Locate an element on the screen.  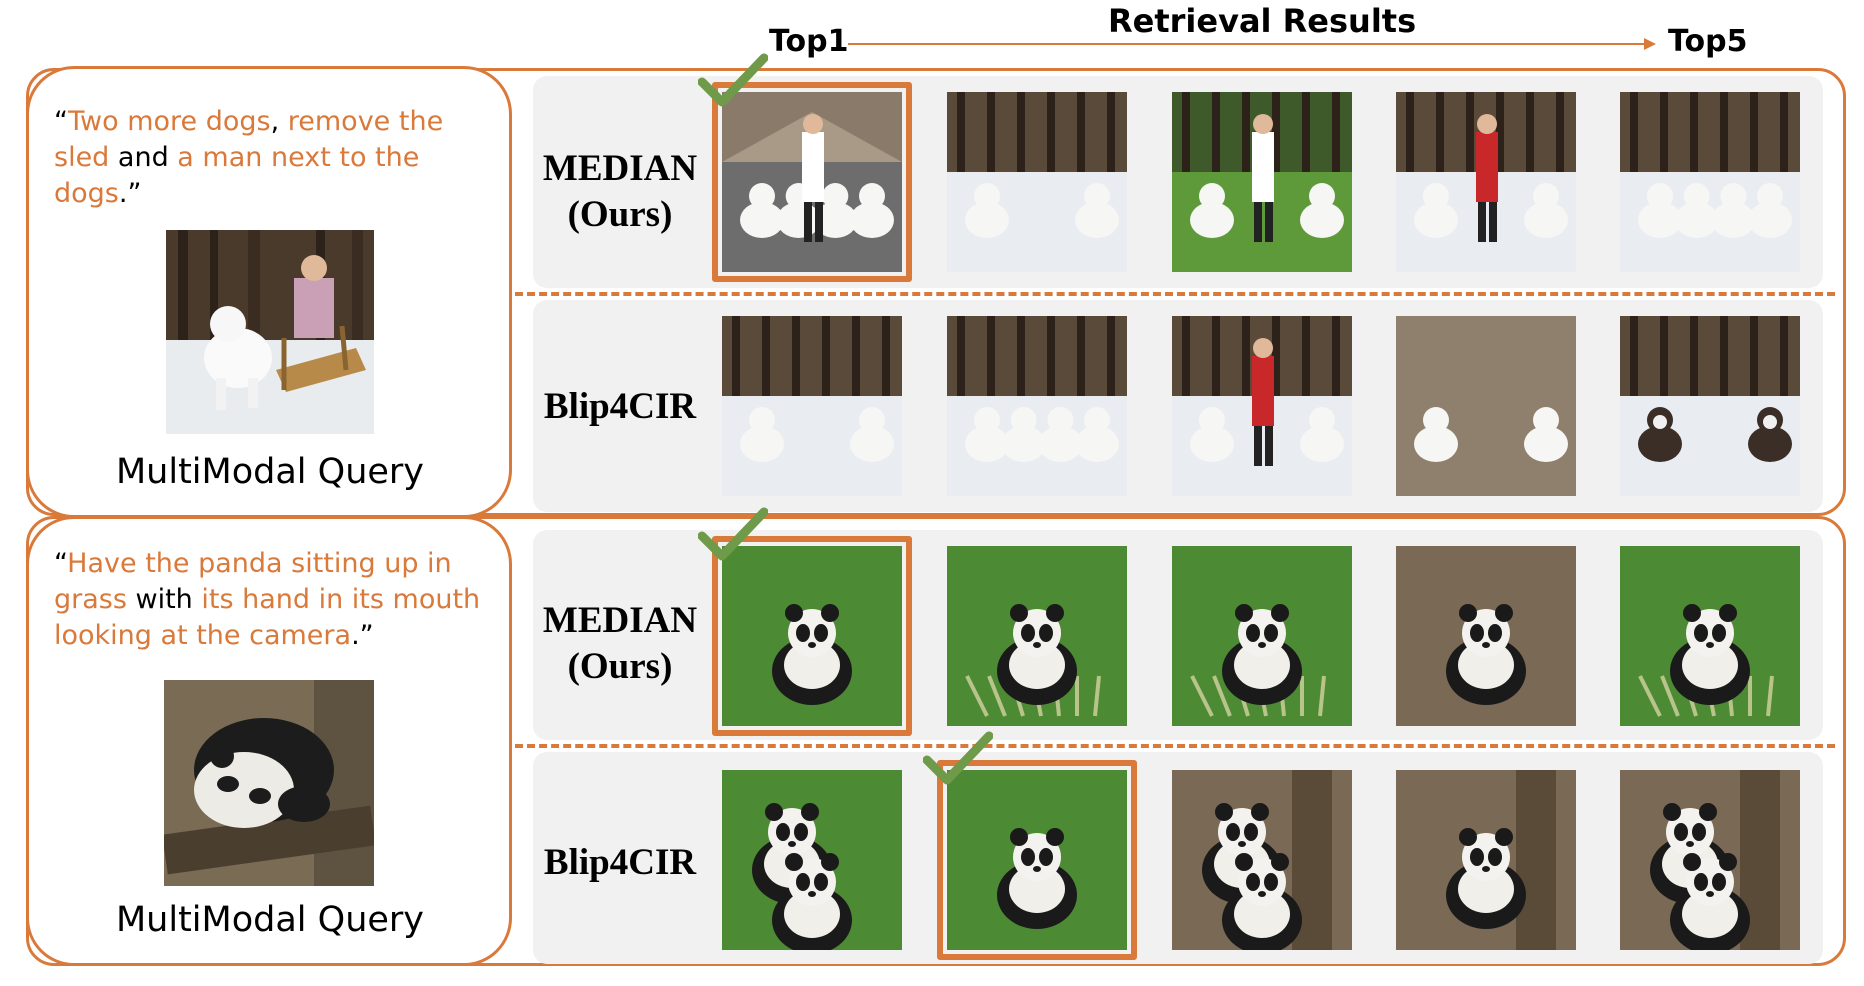
query-connector: , is located at coordinates (279, 121).